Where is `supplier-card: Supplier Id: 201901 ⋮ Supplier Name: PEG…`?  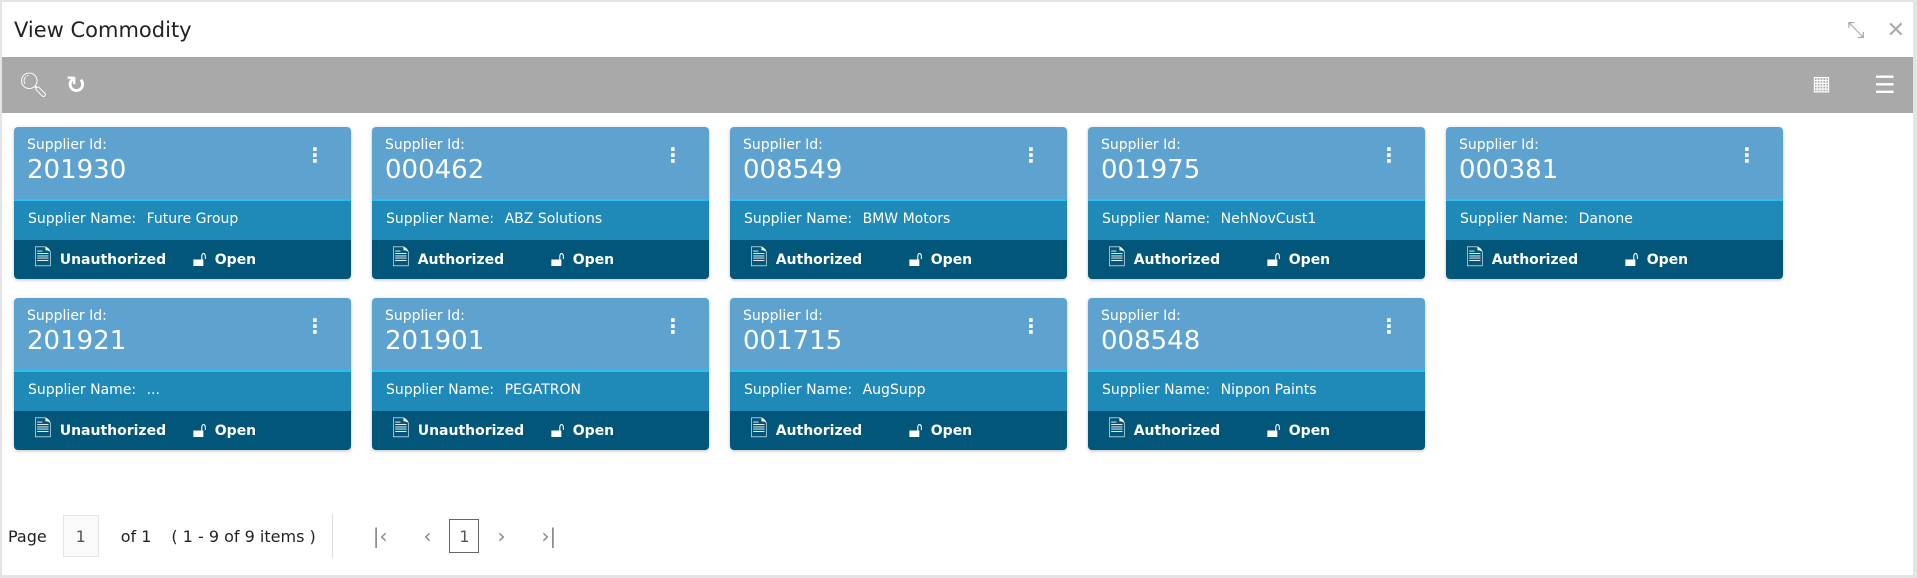 supplier-card: Supplier Id: 201901 ⋮ Supplier Name: PEG… is located at coordinates (540, 374).